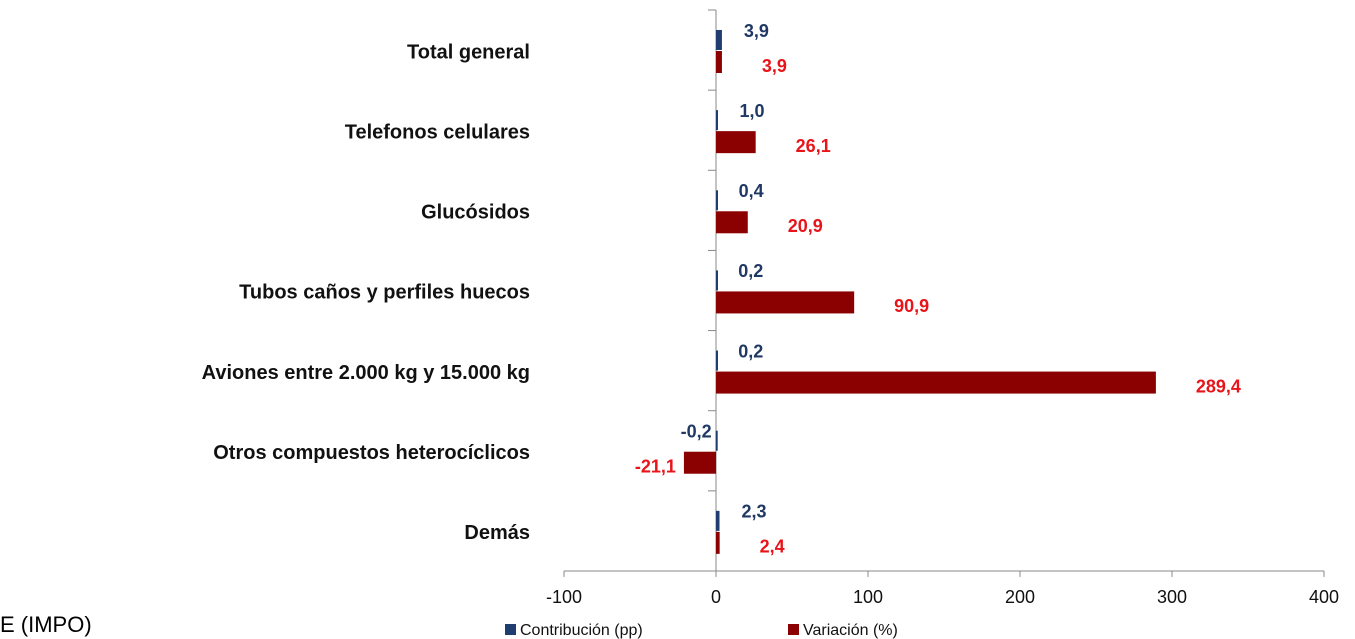 This screenshot has height=639, width=1355. Describe the element at coordinates (475, 213) in the screenshot. I see `category-label: Glucósidos` at that location.